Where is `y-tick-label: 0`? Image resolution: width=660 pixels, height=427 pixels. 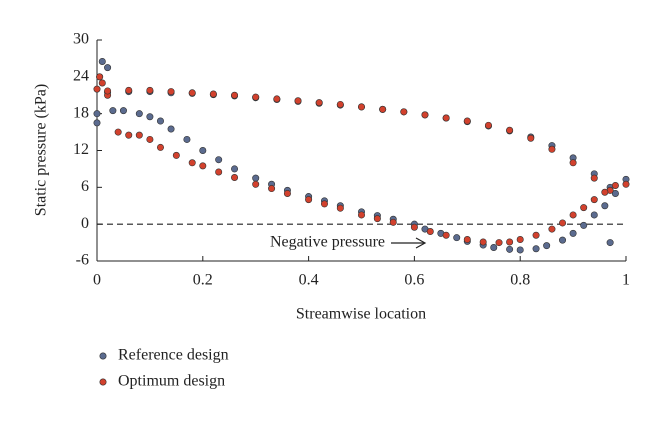
y-tick-label: 0 is located at coordinates (85, 223).